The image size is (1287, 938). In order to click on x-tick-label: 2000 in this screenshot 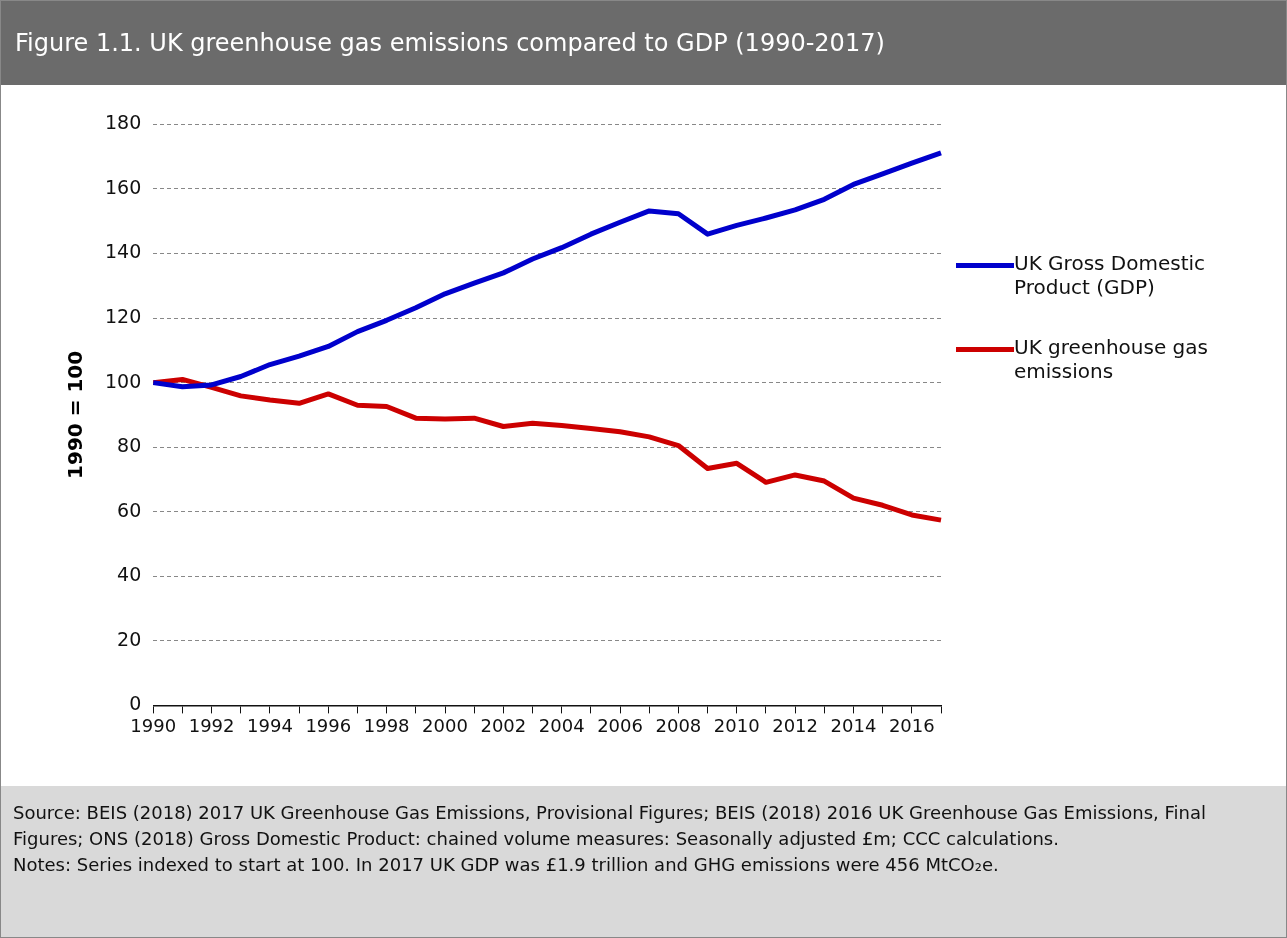, I will do `click(445, 725)`.